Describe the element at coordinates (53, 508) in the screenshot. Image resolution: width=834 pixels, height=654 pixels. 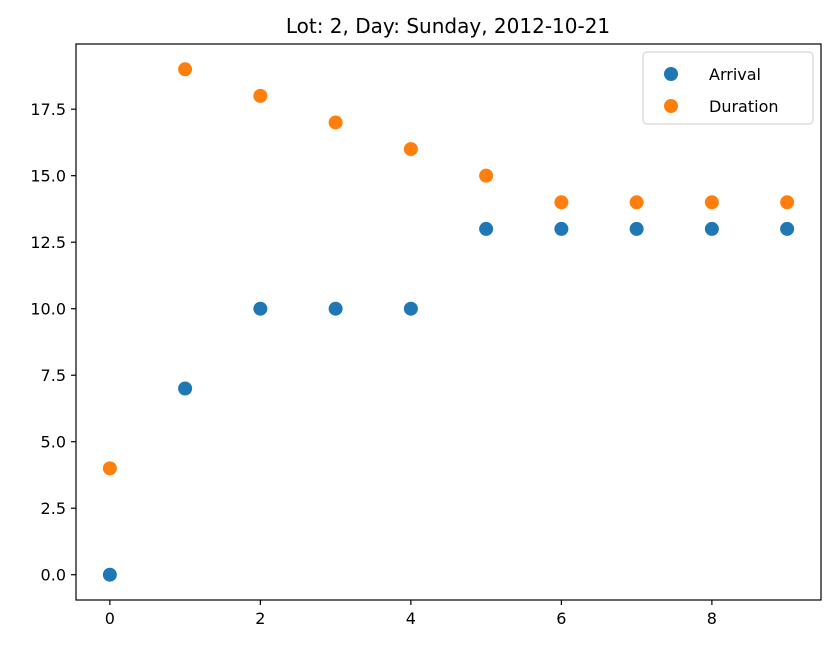
I see `y-tick-label: 2.5` at that location.